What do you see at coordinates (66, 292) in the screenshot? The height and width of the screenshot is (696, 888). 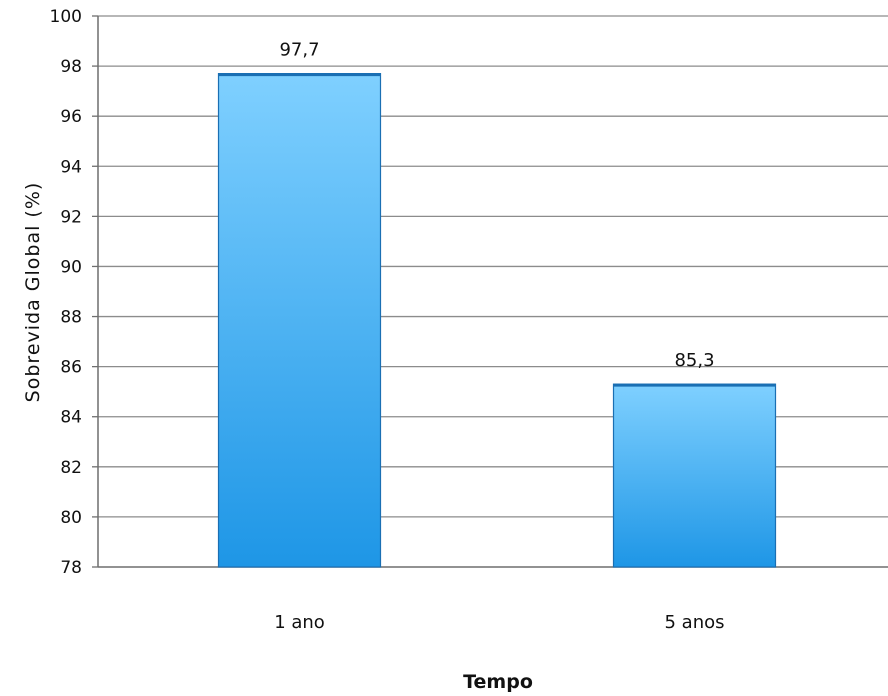 I see `y-tick-labels: 78 80 82 84 86 88 90 92 94 96 98 100` at bounding box center [66, 292].